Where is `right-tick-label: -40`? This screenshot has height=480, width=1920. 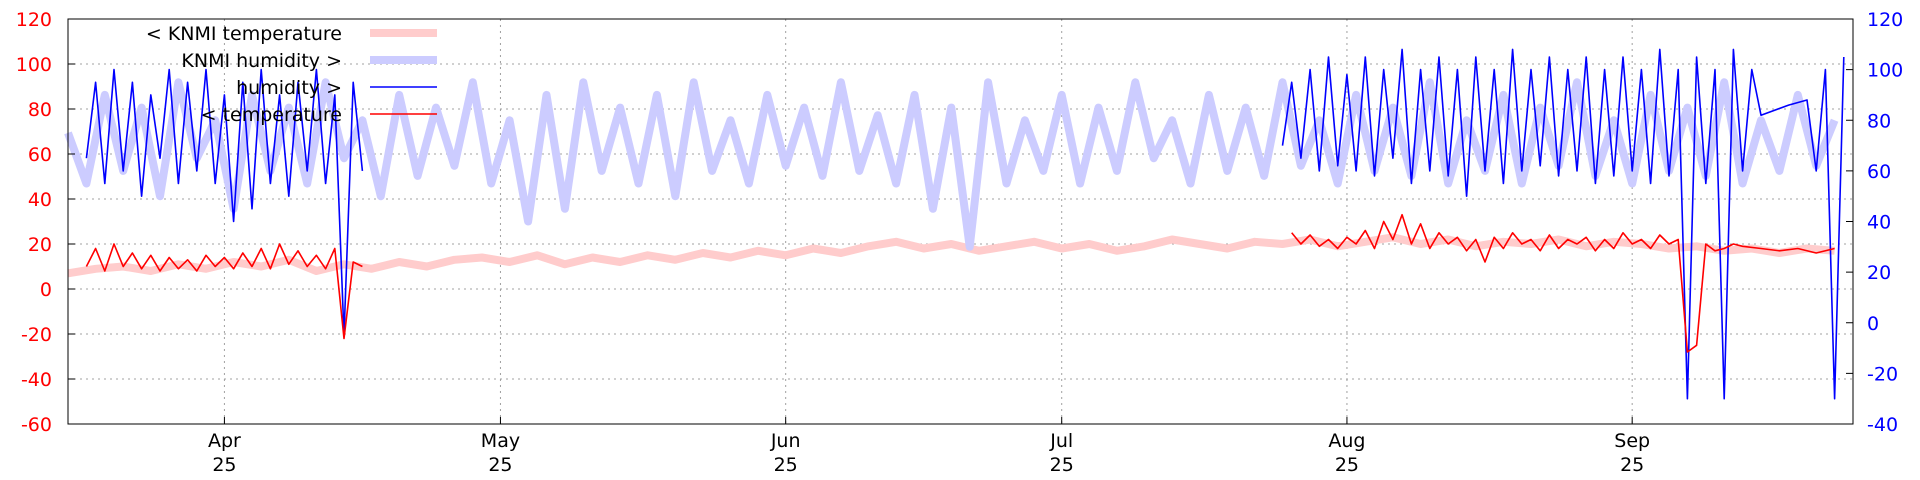 right-tick-label: -40 is located at coordinates (1882, 425).